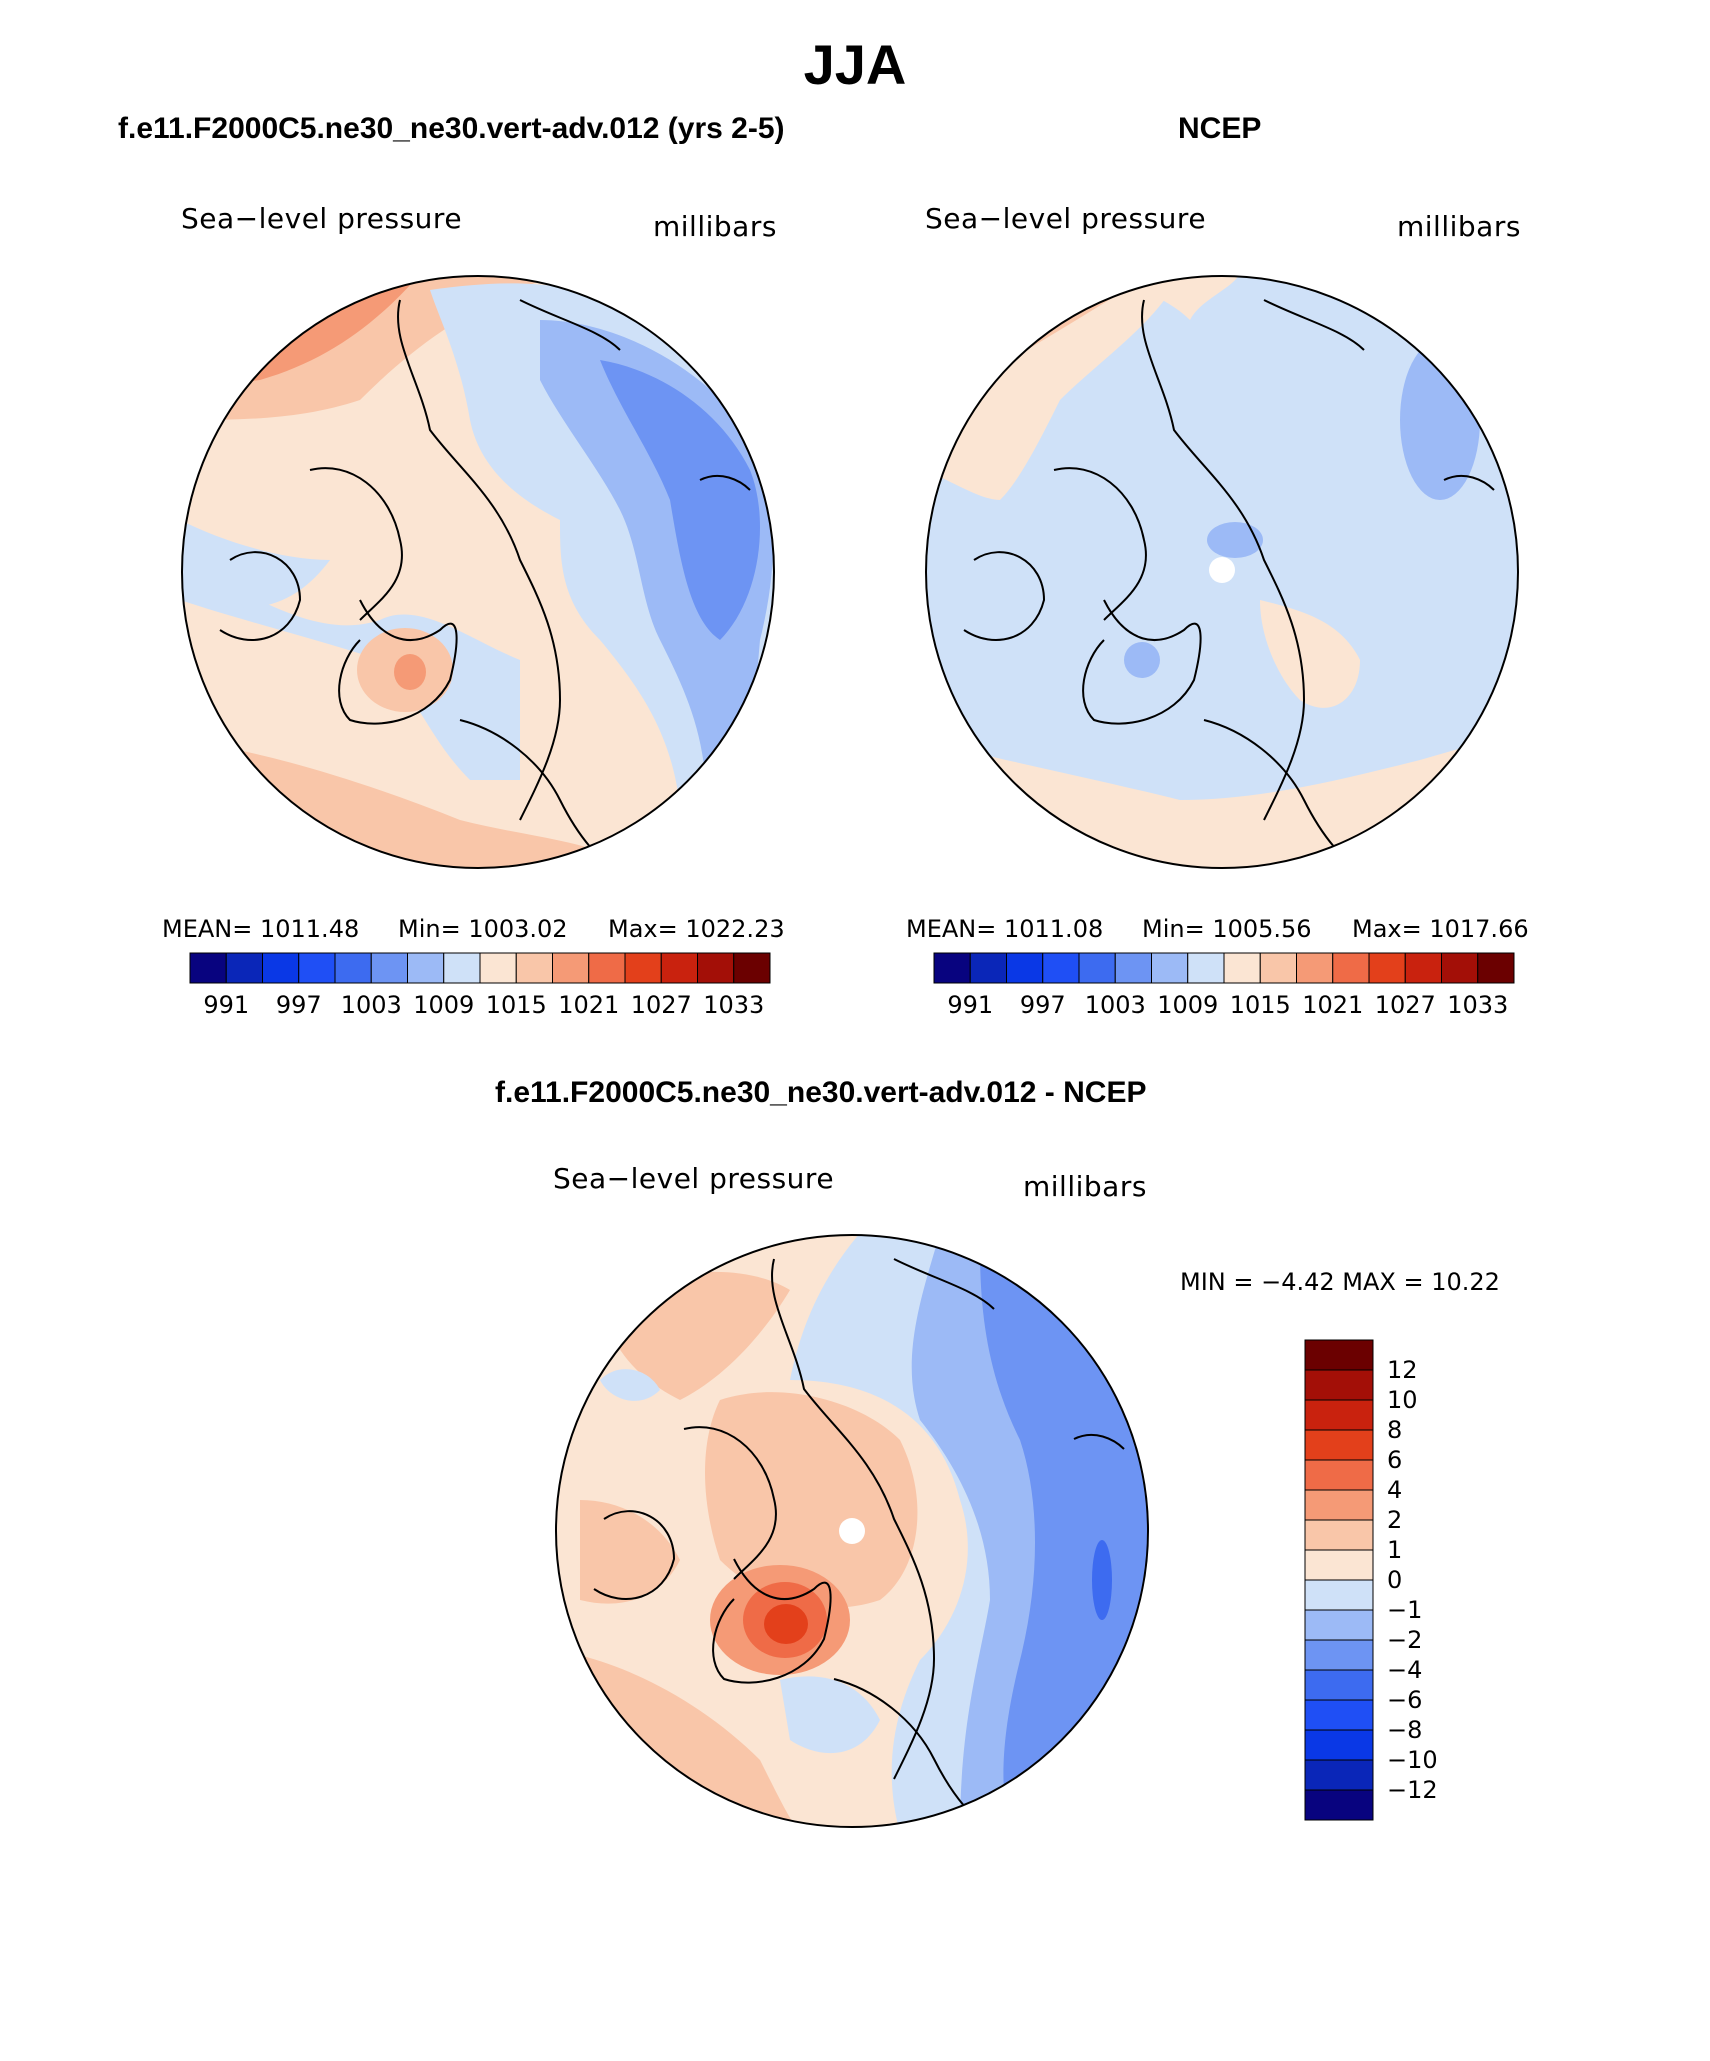  I want to click on model-min: Min= 1003.02, so click(483, 929).